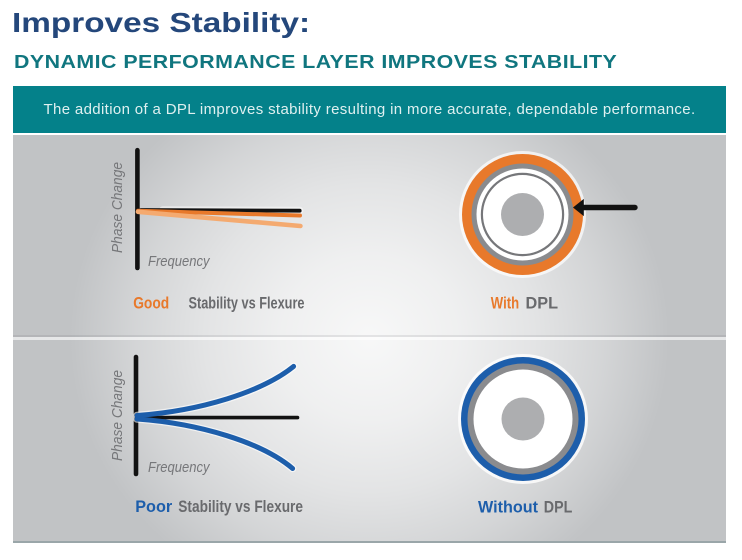 This screenshot has width=742, height=560. What do you see at coordinates (508, 508) in the screenshot?
I see `svg-text: Without` at bounding box center [508, 508].